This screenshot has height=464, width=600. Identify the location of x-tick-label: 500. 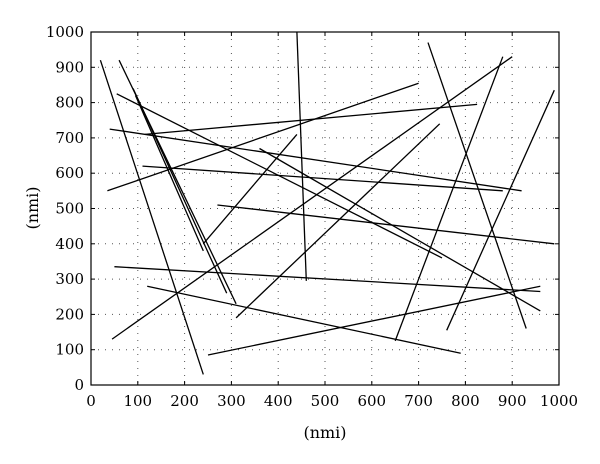
(325, 401).